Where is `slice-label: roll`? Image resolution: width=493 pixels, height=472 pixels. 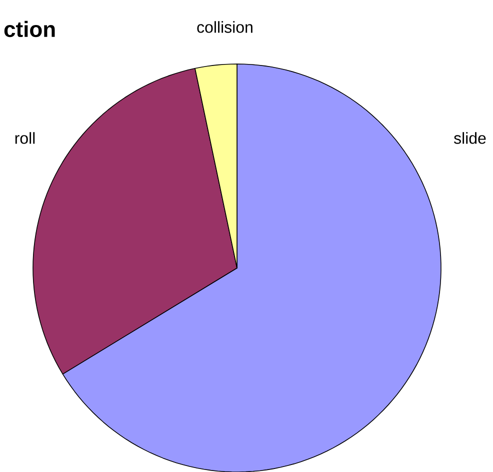 slice-label: roll is located at coordinates (25, 138).